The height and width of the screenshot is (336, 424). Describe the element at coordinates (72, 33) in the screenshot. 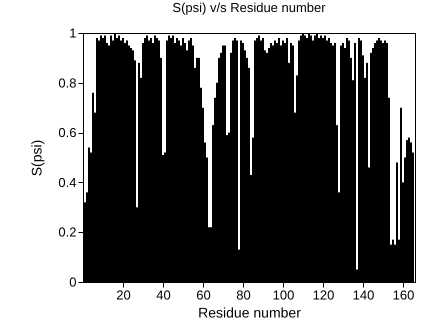

I see `y-tick-label: 1` at that location.